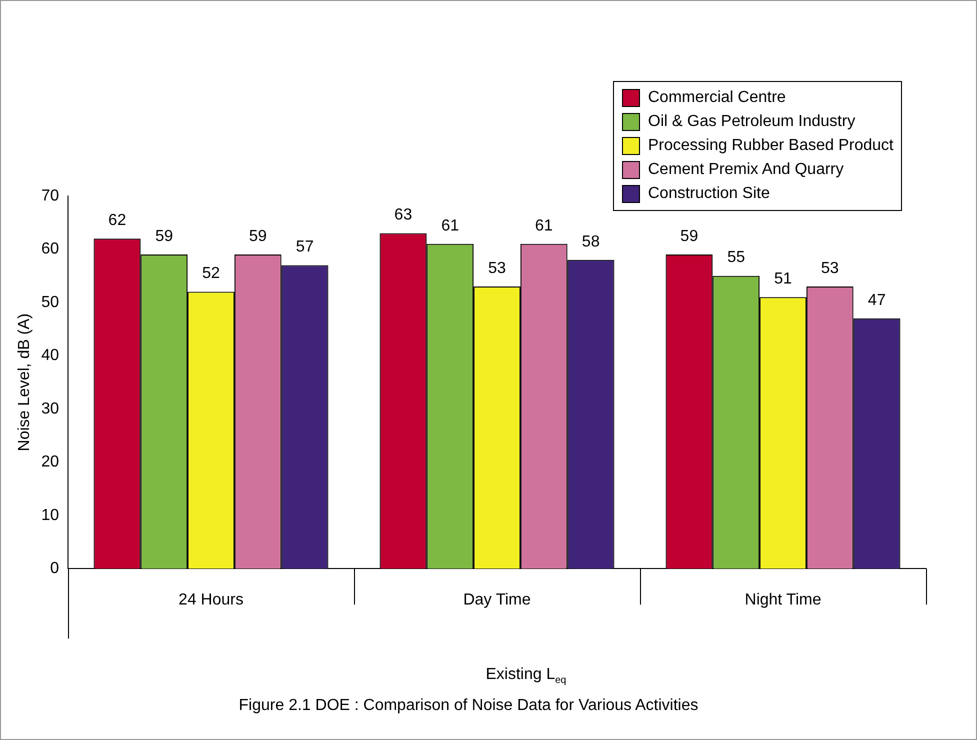 The image size is (977, 740). Describe the element at coordinates (468, 705) in the screenshot. I see `text: Figure 2.1 DOE : Comparison of Noise Data for Various Activities` at that location.